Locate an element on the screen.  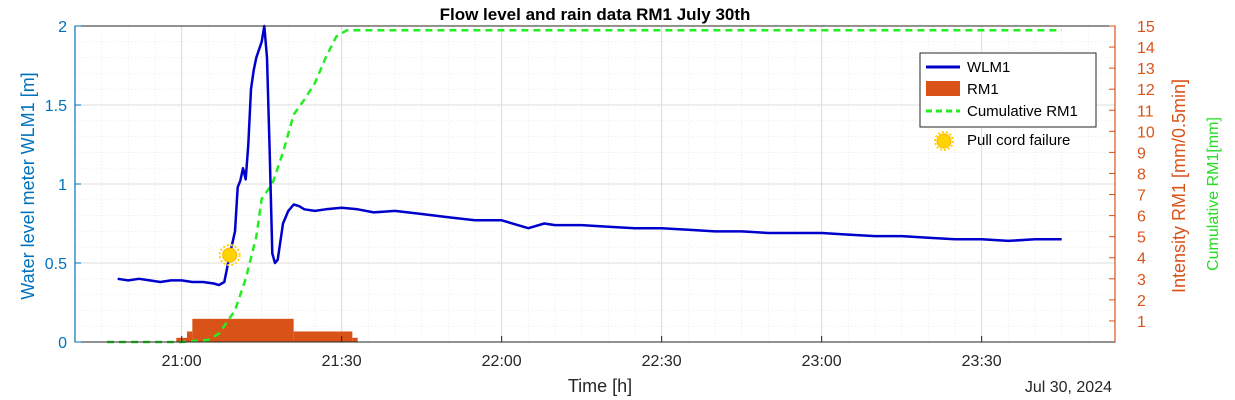
annotations is located at coordinates (229, 255).